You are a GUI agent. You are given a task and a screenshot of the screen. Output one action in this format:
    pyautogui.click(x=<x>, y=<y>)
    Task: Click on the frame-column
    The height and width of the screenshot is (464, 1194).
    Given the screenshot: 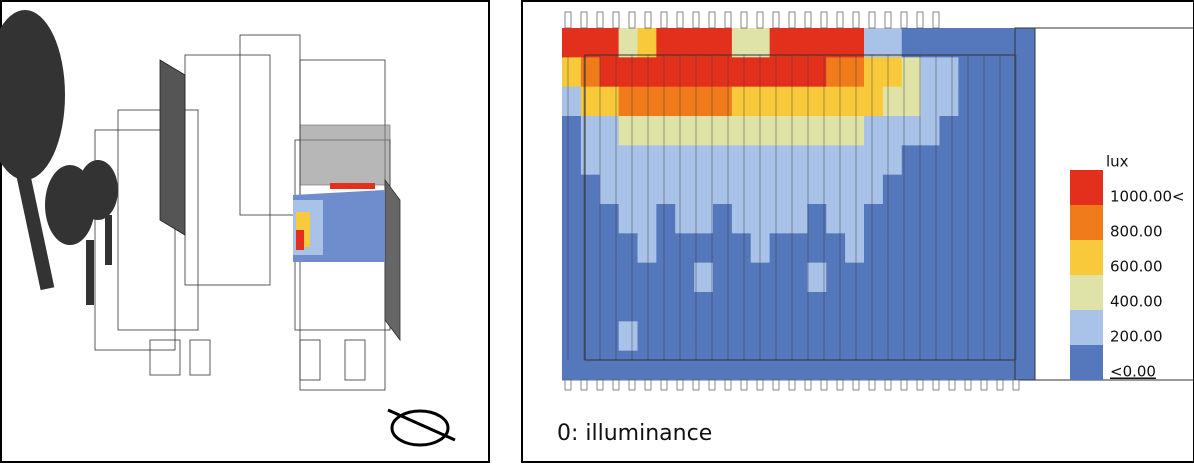 What is the action you would take?
    pyautogui.click(x=1025, y=204)
    